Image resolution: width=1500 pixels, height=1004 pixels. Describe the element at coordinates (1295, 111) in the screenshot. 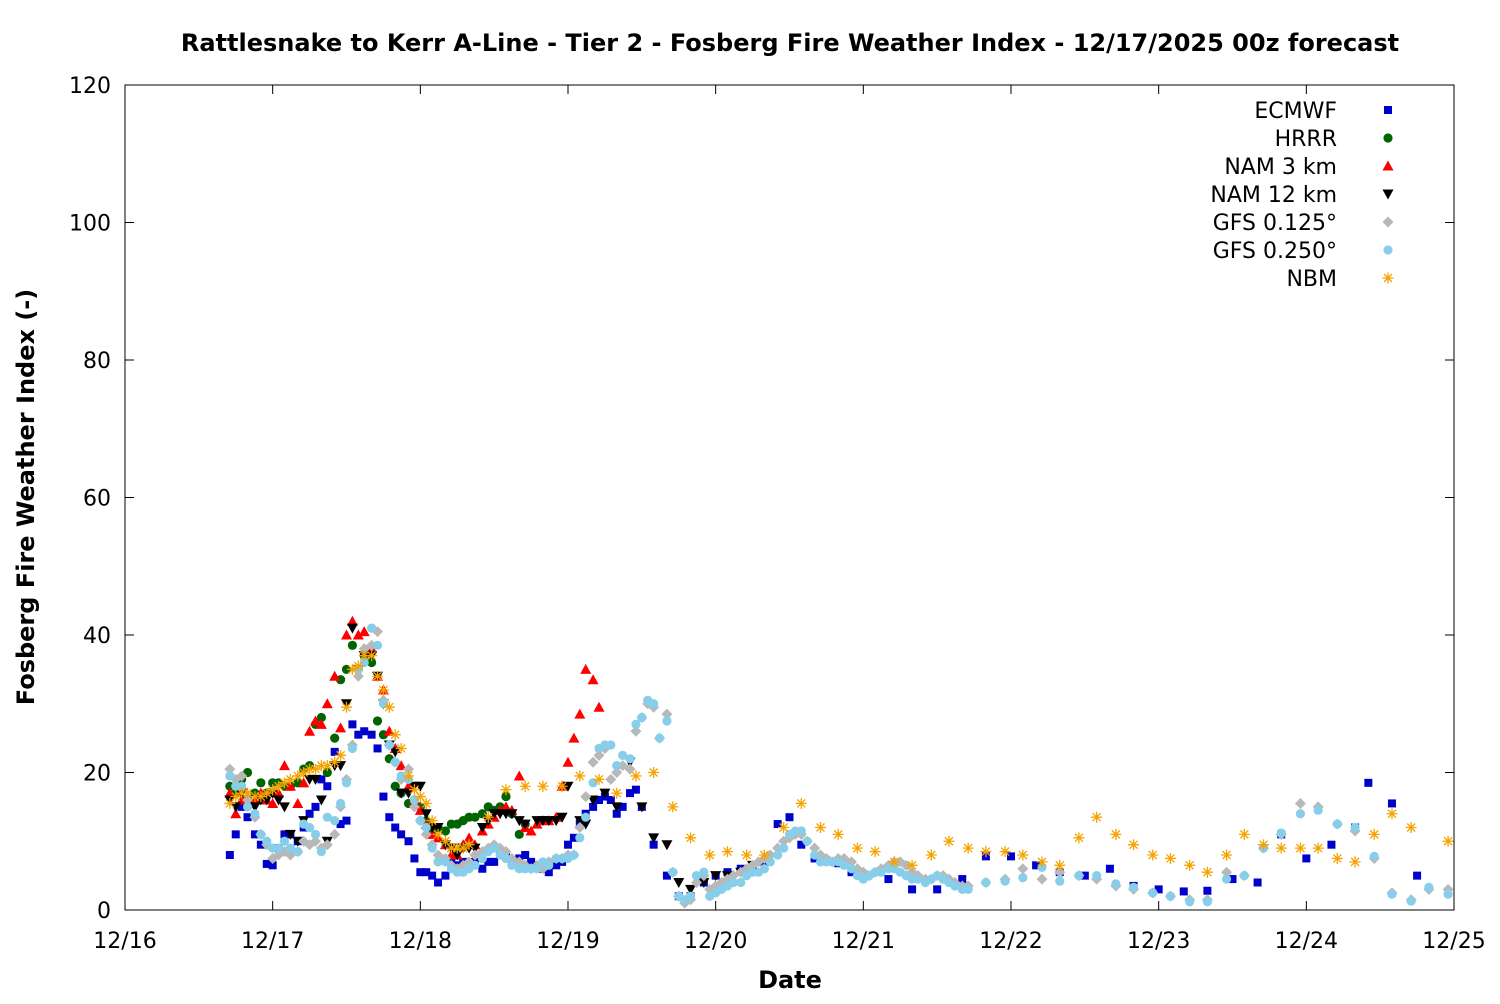

I see `legend-label-ecmwf: ECMWF` at that location.